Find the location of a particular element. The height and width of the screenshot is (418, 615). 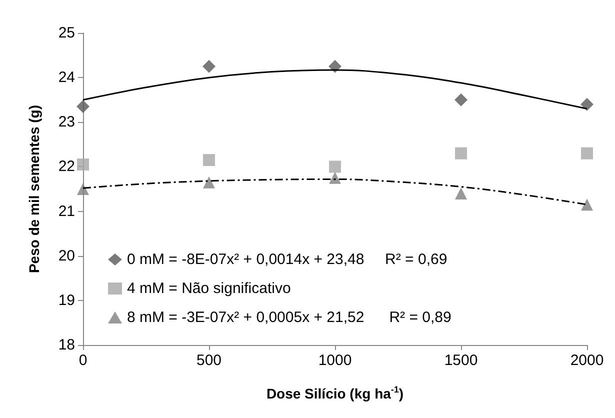

legend-label: 4 mM = Não significativo is located at coordinates (209, 288).